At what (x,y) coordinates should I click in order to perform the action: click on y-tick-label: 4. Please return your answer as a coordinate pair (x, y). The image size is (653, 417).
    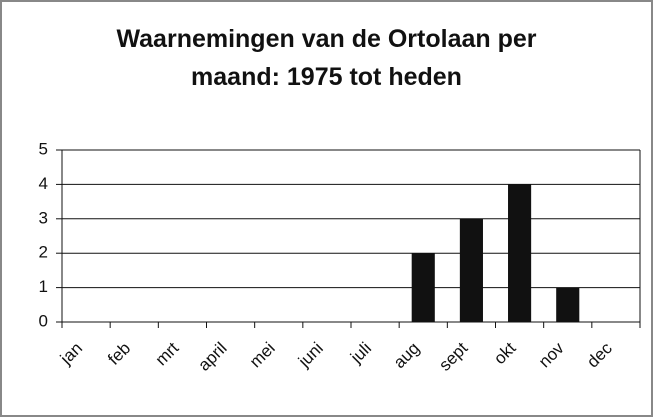
    Looking at the image, I should click on (43, 183).